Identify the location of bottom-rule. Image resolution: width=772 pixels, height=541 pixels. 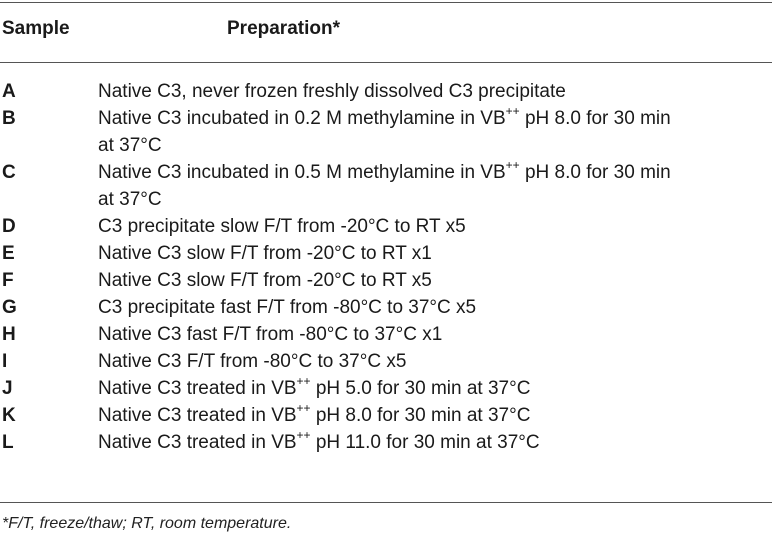
(386, 502).